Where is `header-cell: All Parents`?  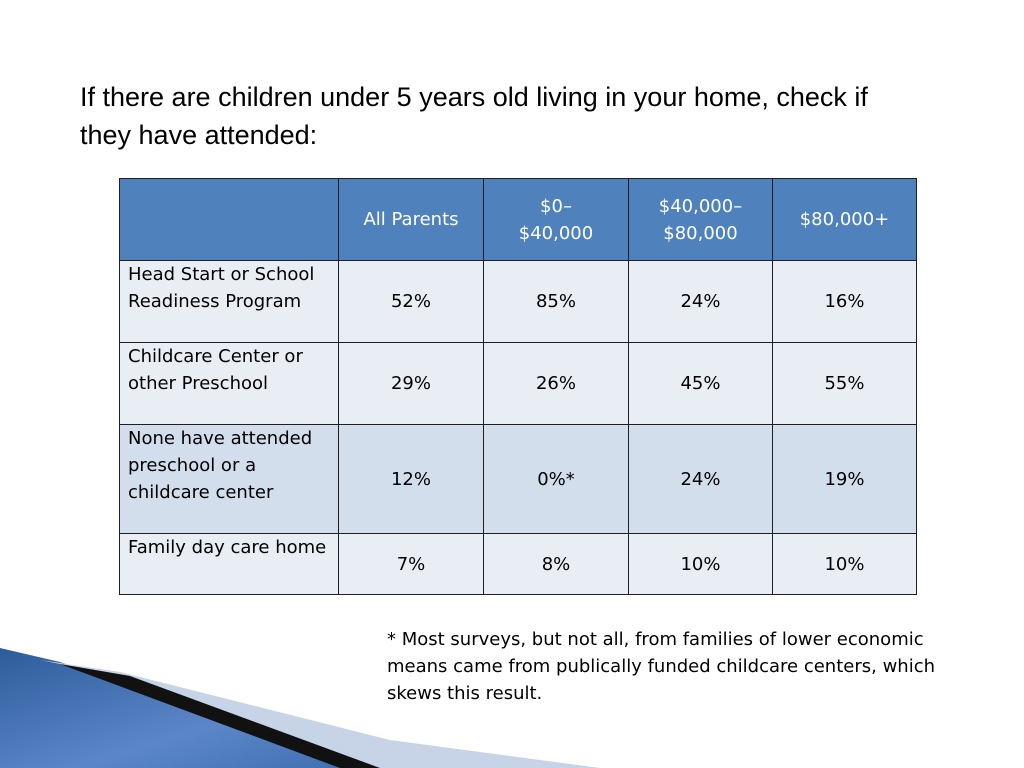
header-cell: All Parents is located at coordinates (411, 219).